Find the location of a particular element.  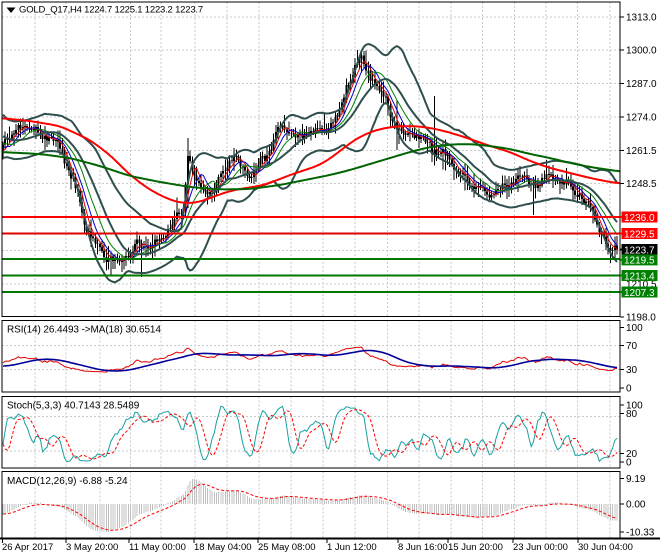

svg-text: 1287.0 is located at coordinates (641, 84).